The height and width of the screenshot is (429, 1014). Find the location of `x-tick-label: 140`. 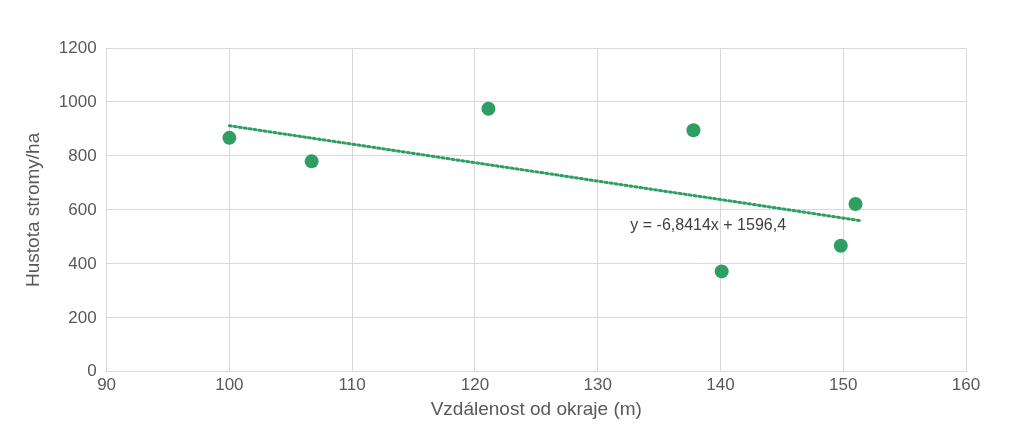

x-tick-label: 140 is located at coordinates (720, 384).